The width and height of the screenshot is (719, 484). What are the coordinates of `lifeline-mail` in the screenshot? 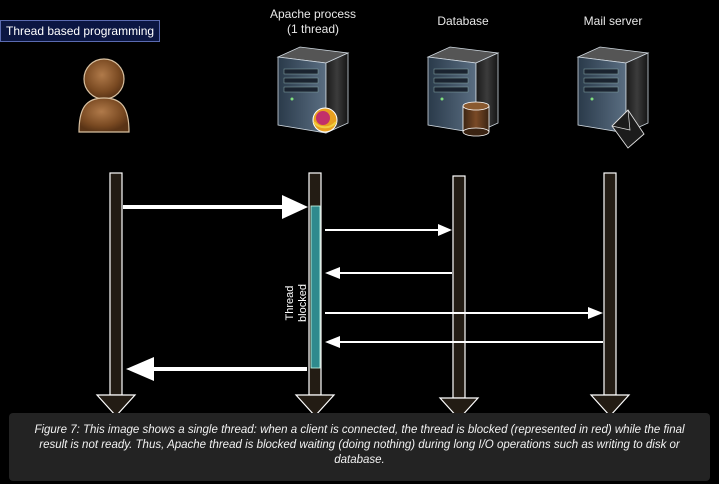 It's located at (610, 294).